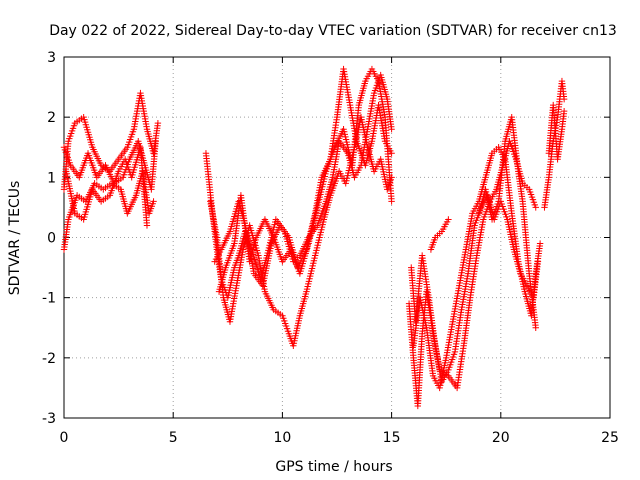 This screenshot has width=640, height=480. Describe the element at coordinates (51, 239) in the screenshot. I see `y-tick-label: 0` at that location.